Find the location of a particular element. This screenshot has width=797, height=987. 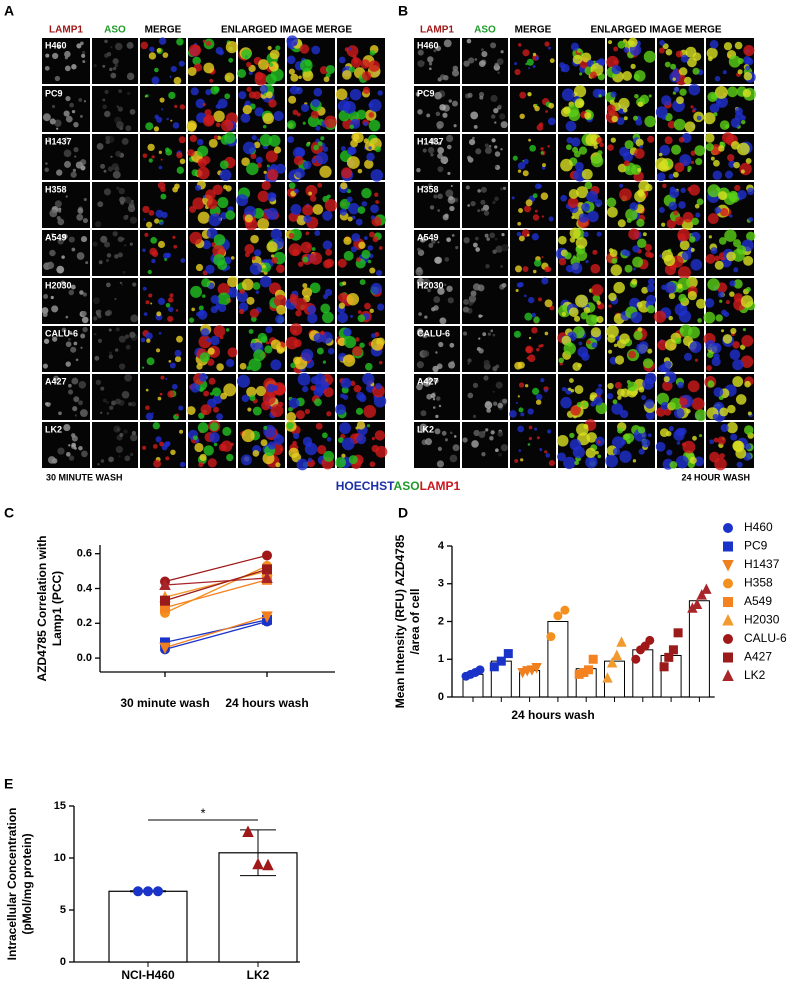

panel-label: A is located at coordinates (9, 11).